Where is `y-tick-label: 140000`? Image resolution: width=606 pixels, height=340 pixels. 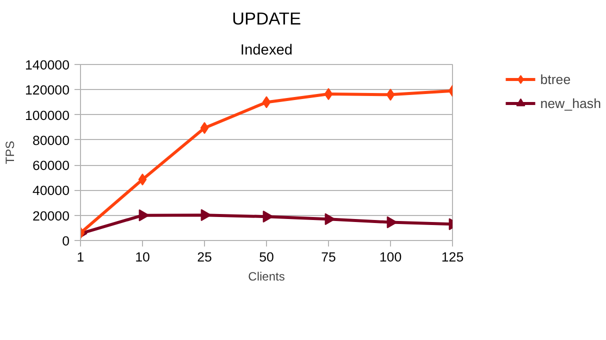
y-tick-label: 140000 is located at coordinates (47, 65).